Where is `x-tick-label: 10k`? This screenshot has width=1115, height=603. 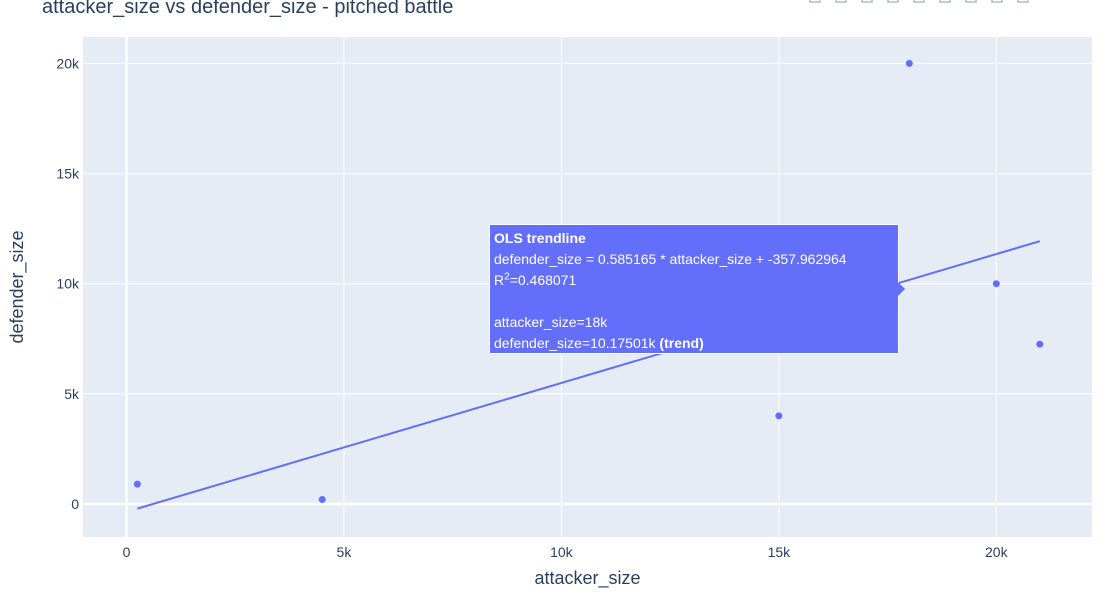
x-tick-label: 10k is located at coordinates (562, 552).